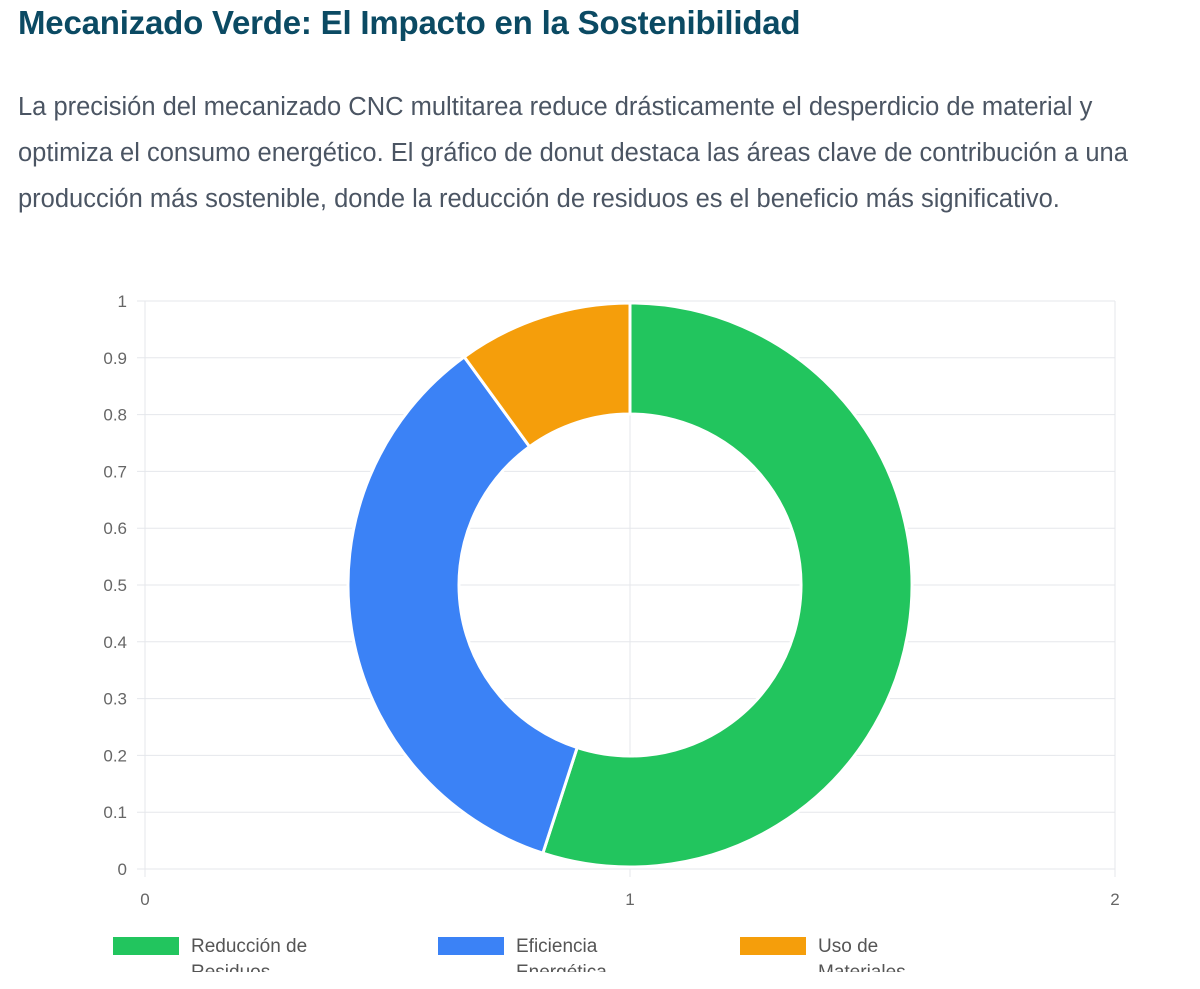 The image size is (1200, 989). I want to click on y-tick-label: 0.6, so click(115, 528).